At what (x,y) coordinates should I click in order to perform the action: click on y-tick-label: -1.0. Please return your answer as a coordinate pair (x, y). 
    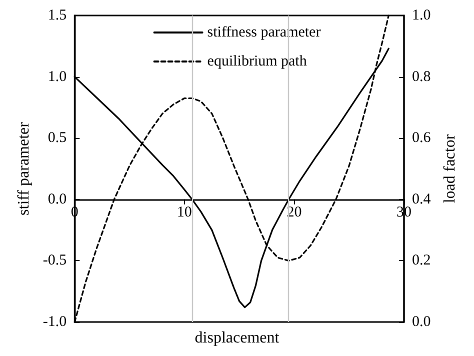
    Looking at the image, I should click on (54, 322).